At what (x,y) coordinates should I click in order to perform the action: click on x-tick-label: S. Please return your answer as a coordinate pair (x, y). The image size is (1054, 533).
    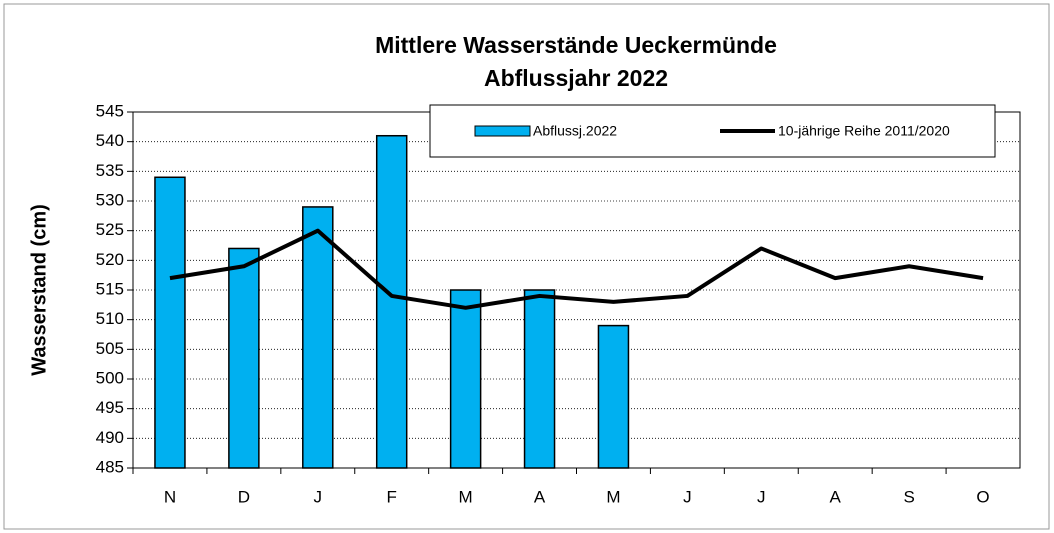
    Looking at the image, I should click on (908, 496).